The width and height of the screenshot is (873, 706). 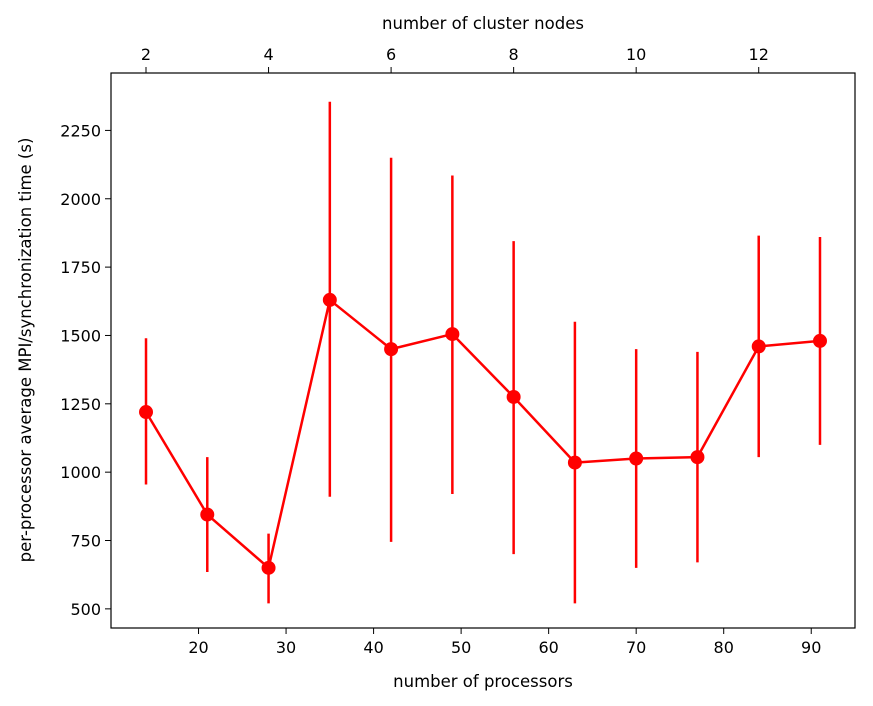 What do you see at coordinates (514, 54) in the screenshot?
I see `x2-tick-label-3: 8` at bounding box center [514, 54].